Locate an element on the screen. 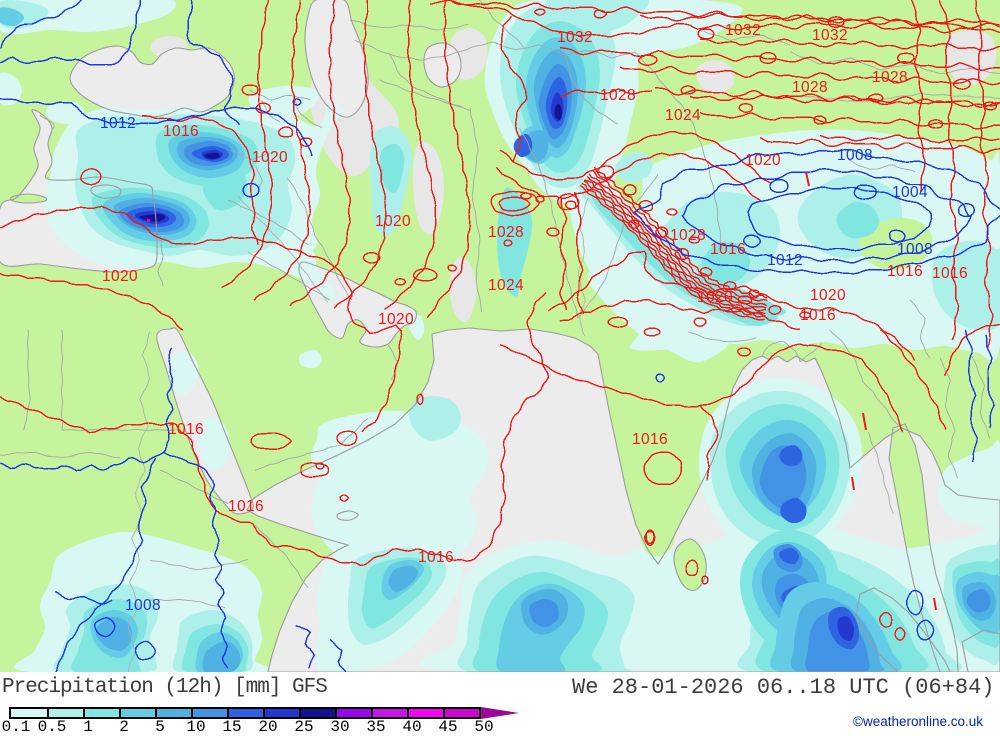 Image resolution: width=1000 pixels, height=736 pixels. svg-text: 1004 is located at coordinates (910, 192).